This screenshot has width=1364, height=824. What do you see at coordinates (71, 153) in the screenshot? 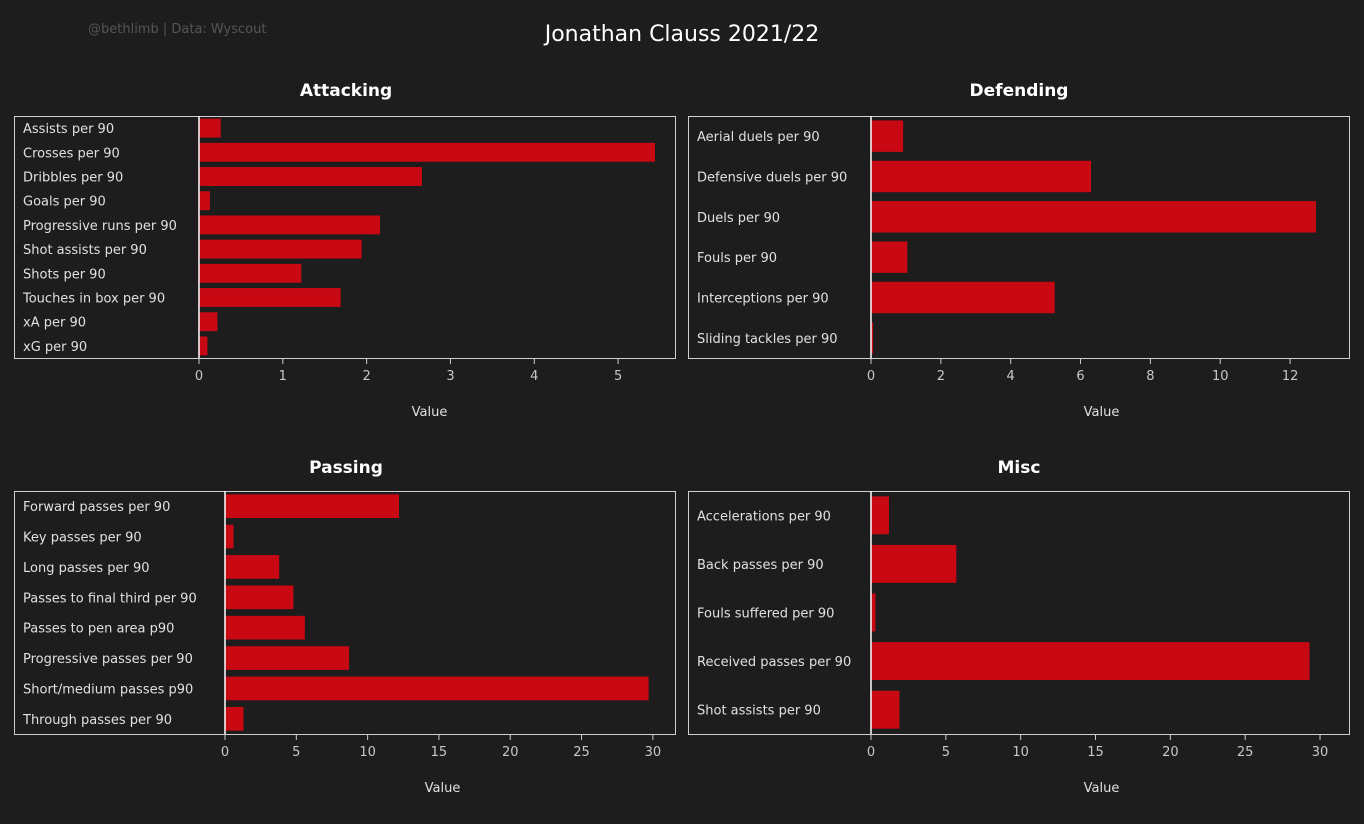
I see `attacking-label-crosses-per-90: Crosses per 90` at bounding box center [71, 153].